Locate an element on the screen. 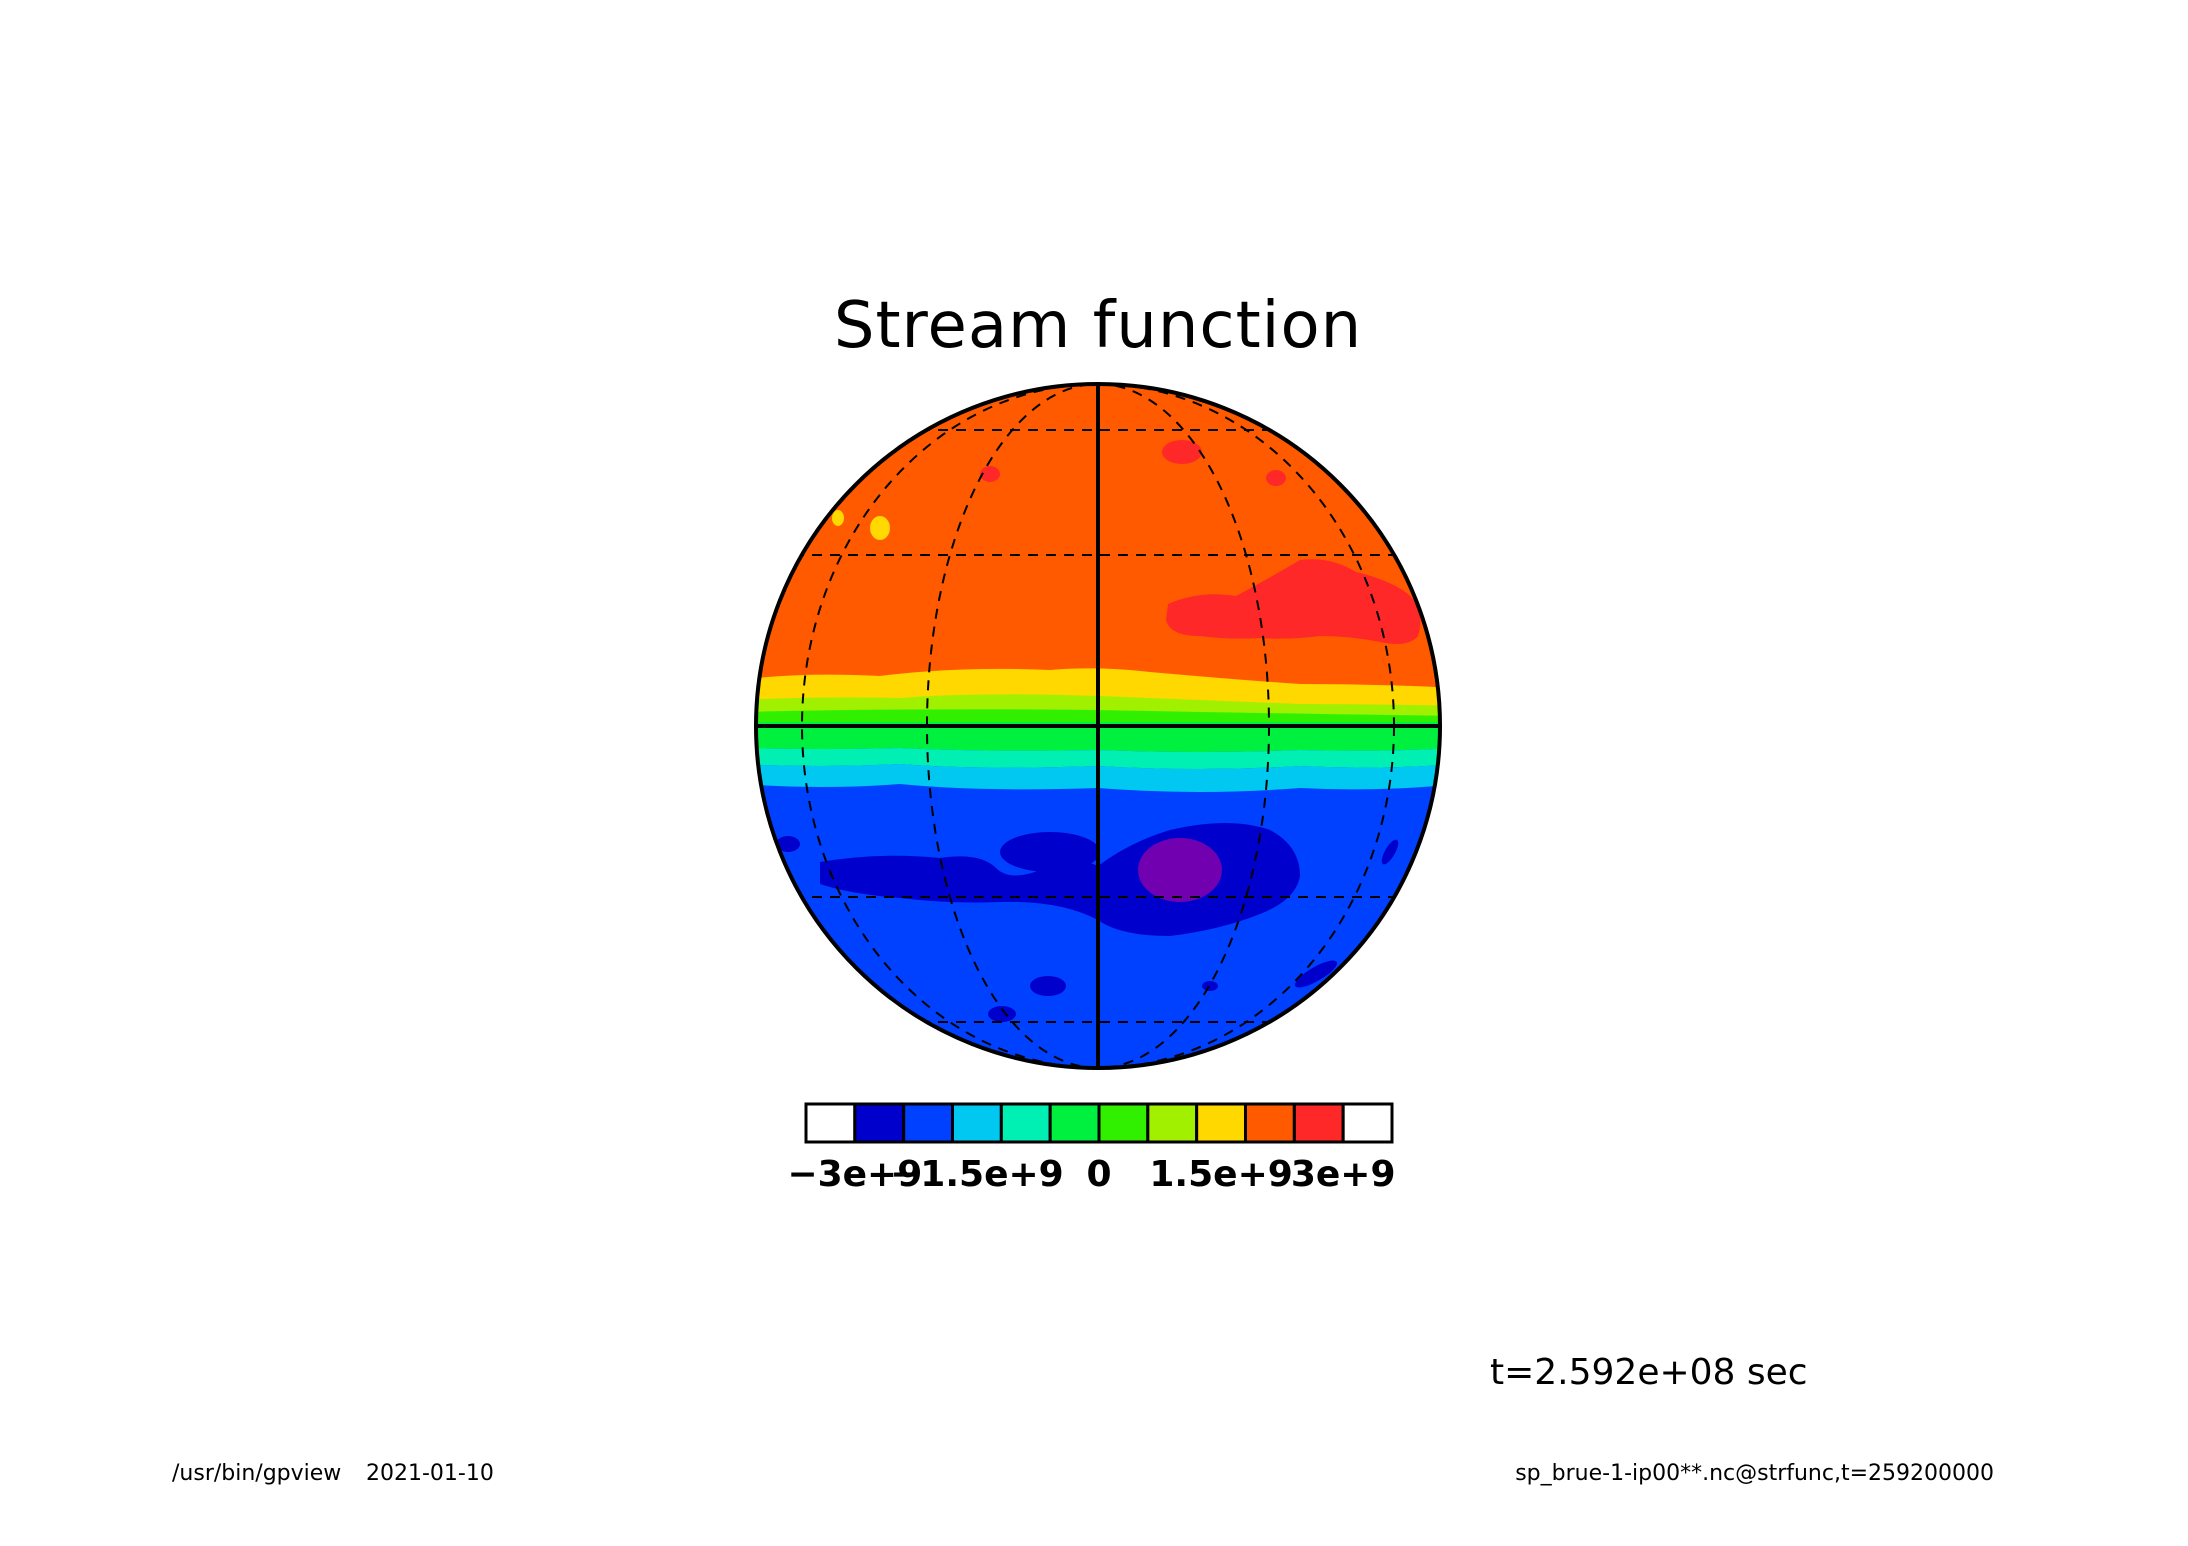  colorbar-tick-label: 0 is located at coordinates (1098, 1174).